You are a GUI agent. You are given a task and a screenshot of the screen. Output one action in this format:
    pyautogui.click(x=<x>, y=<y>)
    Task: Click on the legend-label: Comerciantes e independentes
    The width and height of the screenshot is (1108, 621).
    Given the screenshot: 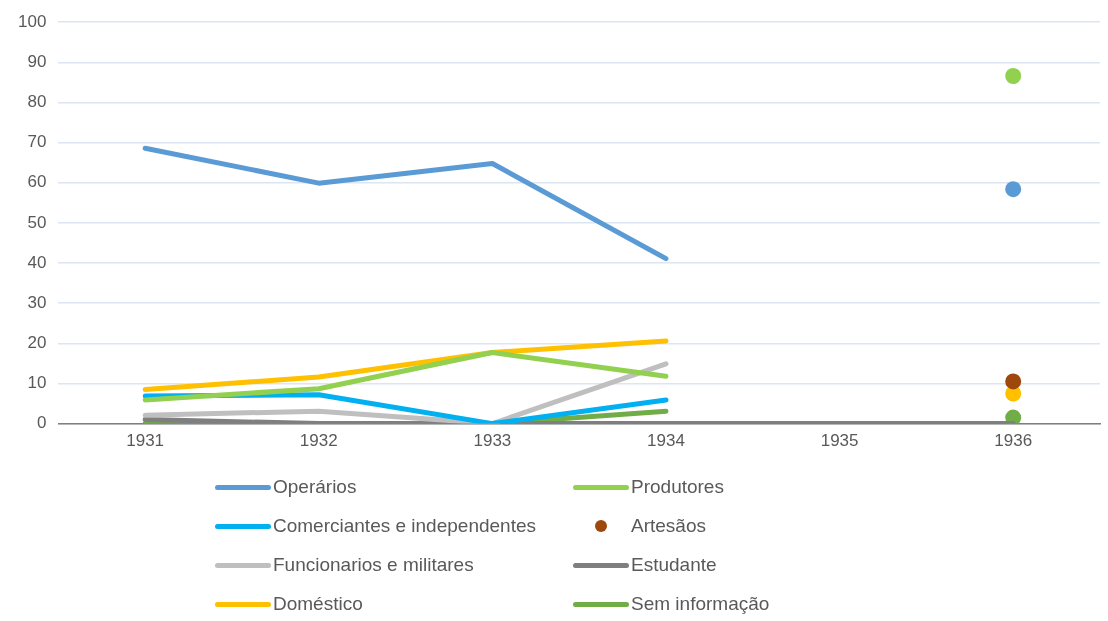 What is the action you would take?
    pyautogui.click(x=405, y=526)
    